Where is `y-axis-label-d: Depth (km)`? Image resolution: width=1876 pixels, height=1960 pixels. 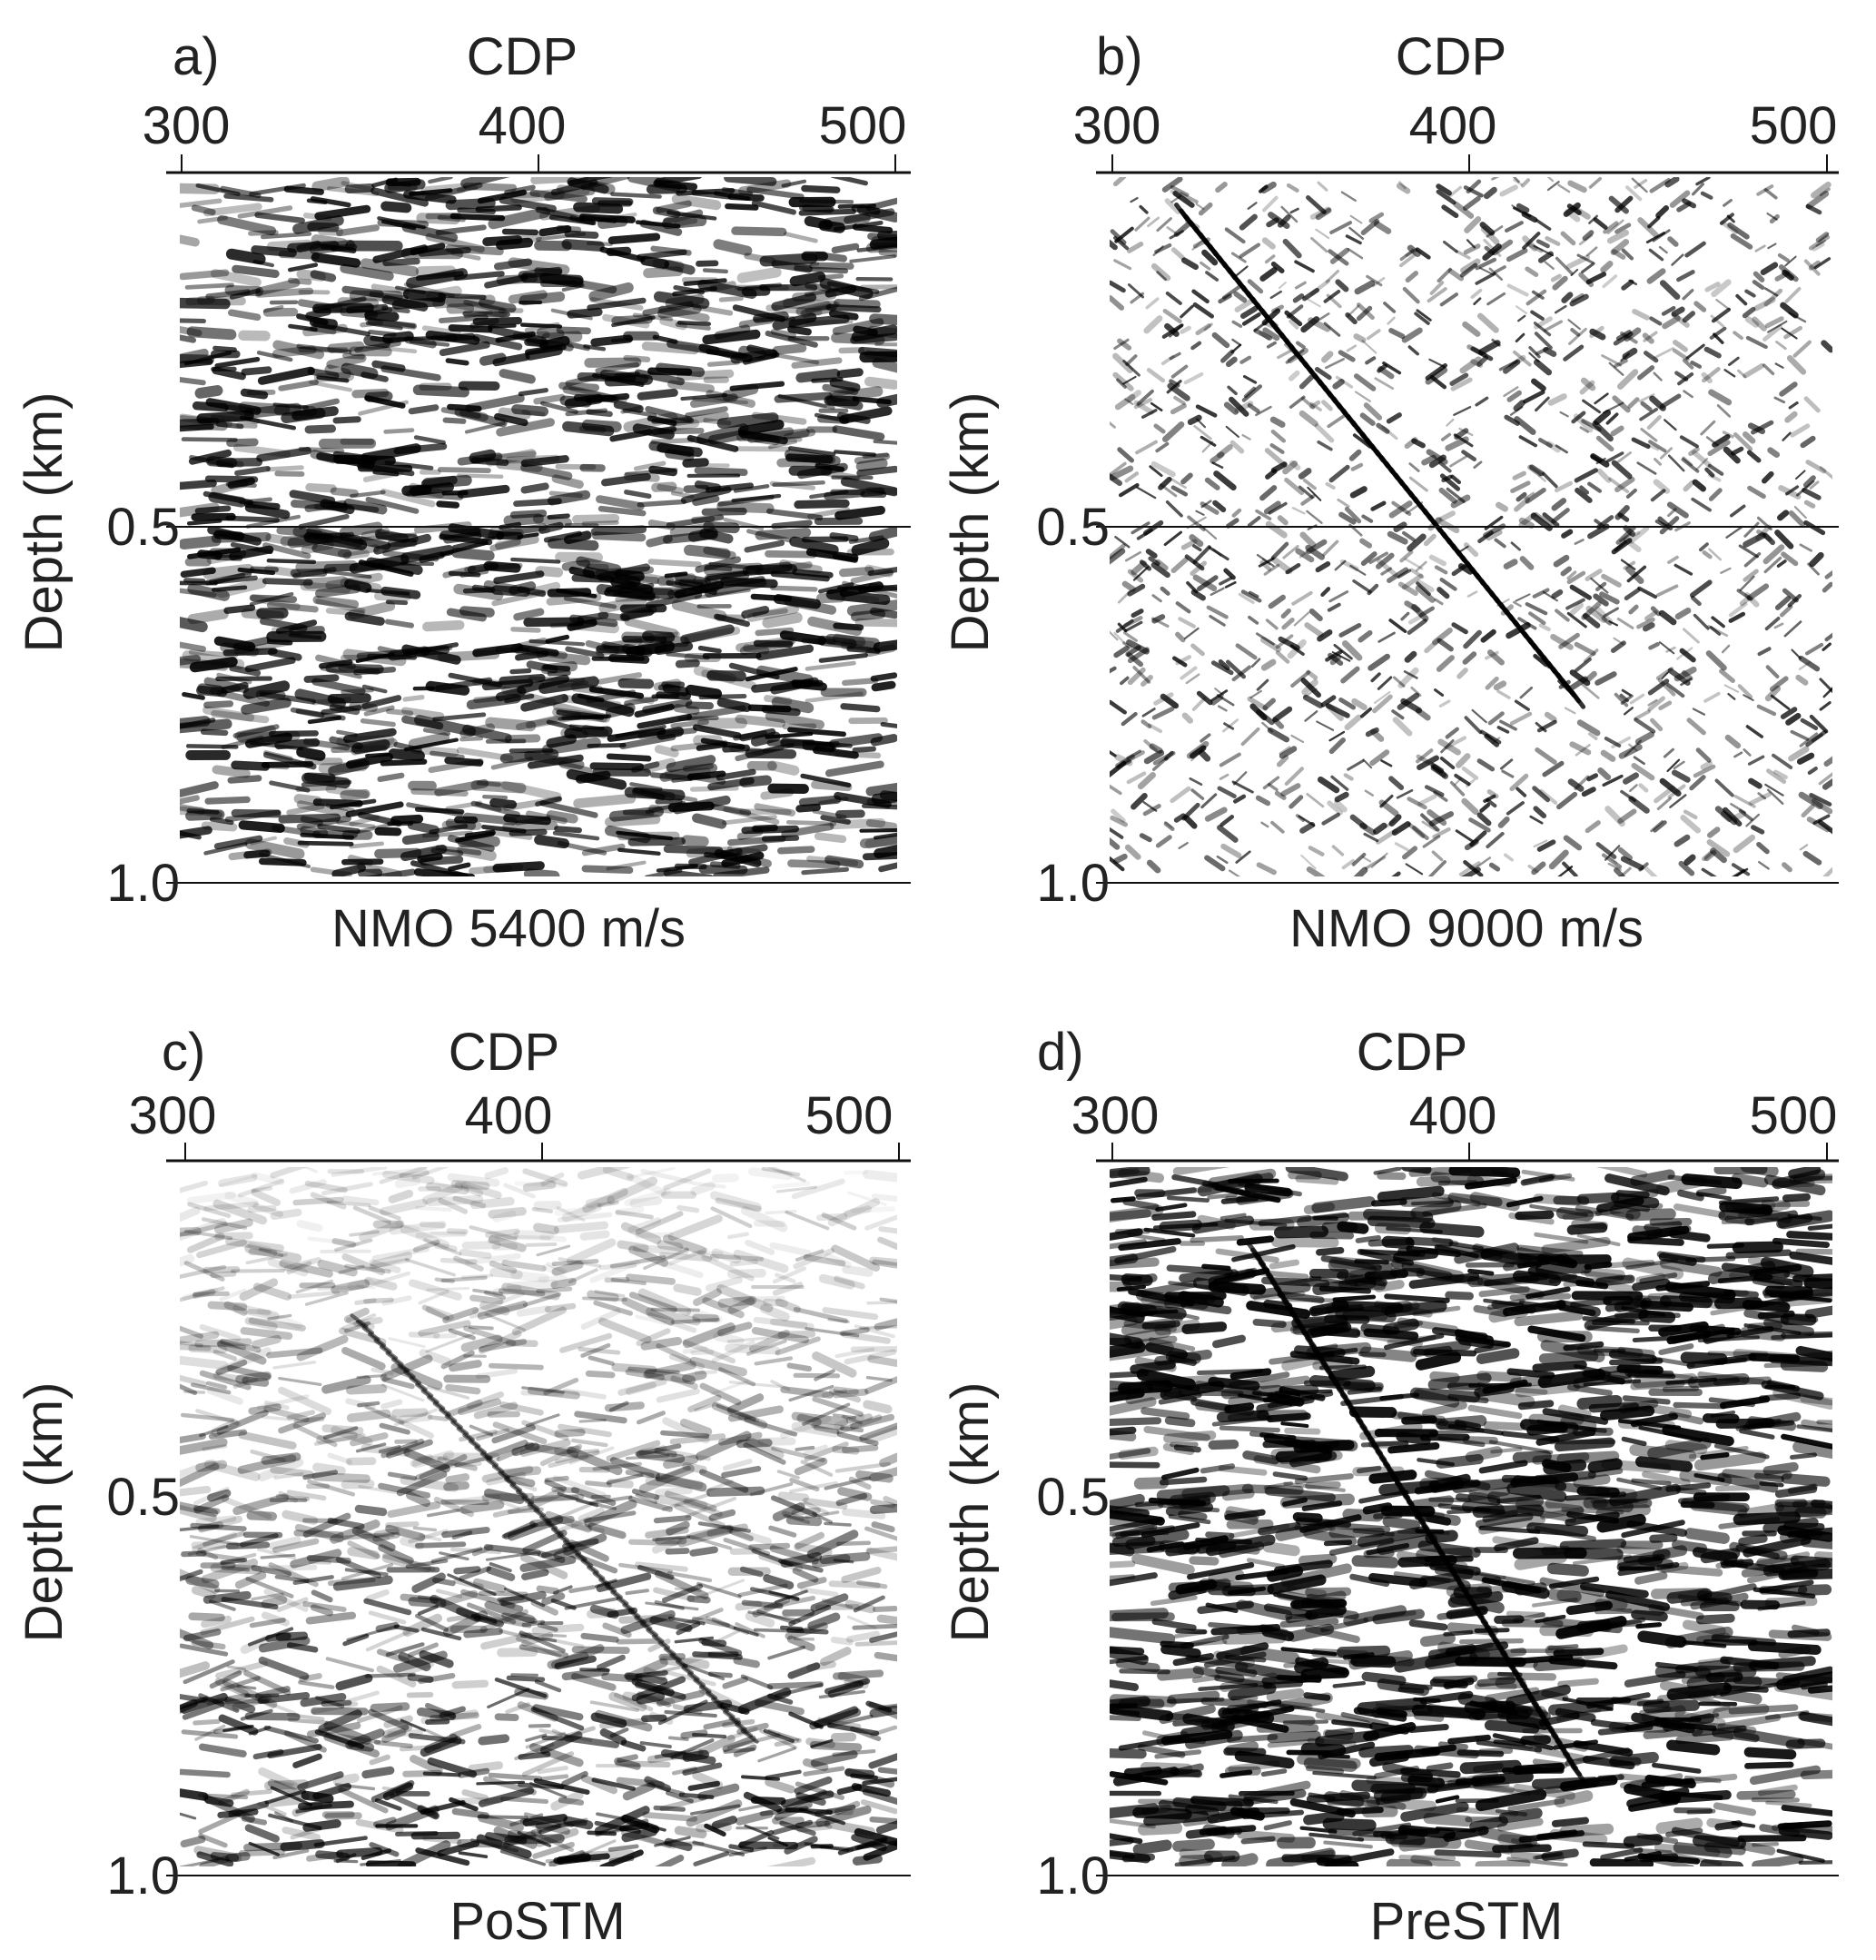
y-axis-label-d: Depth (km) is located at coordinates (971, 1512).